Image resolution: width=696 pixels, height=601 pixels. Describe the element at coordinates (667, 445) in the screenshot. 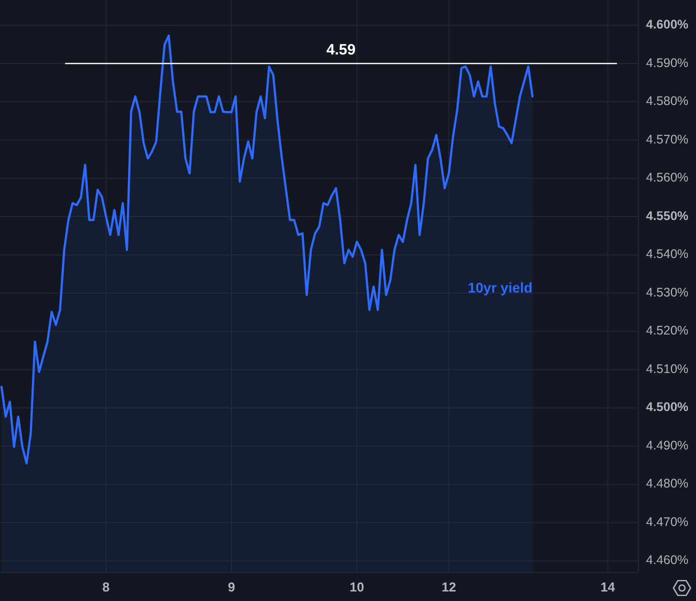

I see `y-tick-label: 4.490%` at that location.